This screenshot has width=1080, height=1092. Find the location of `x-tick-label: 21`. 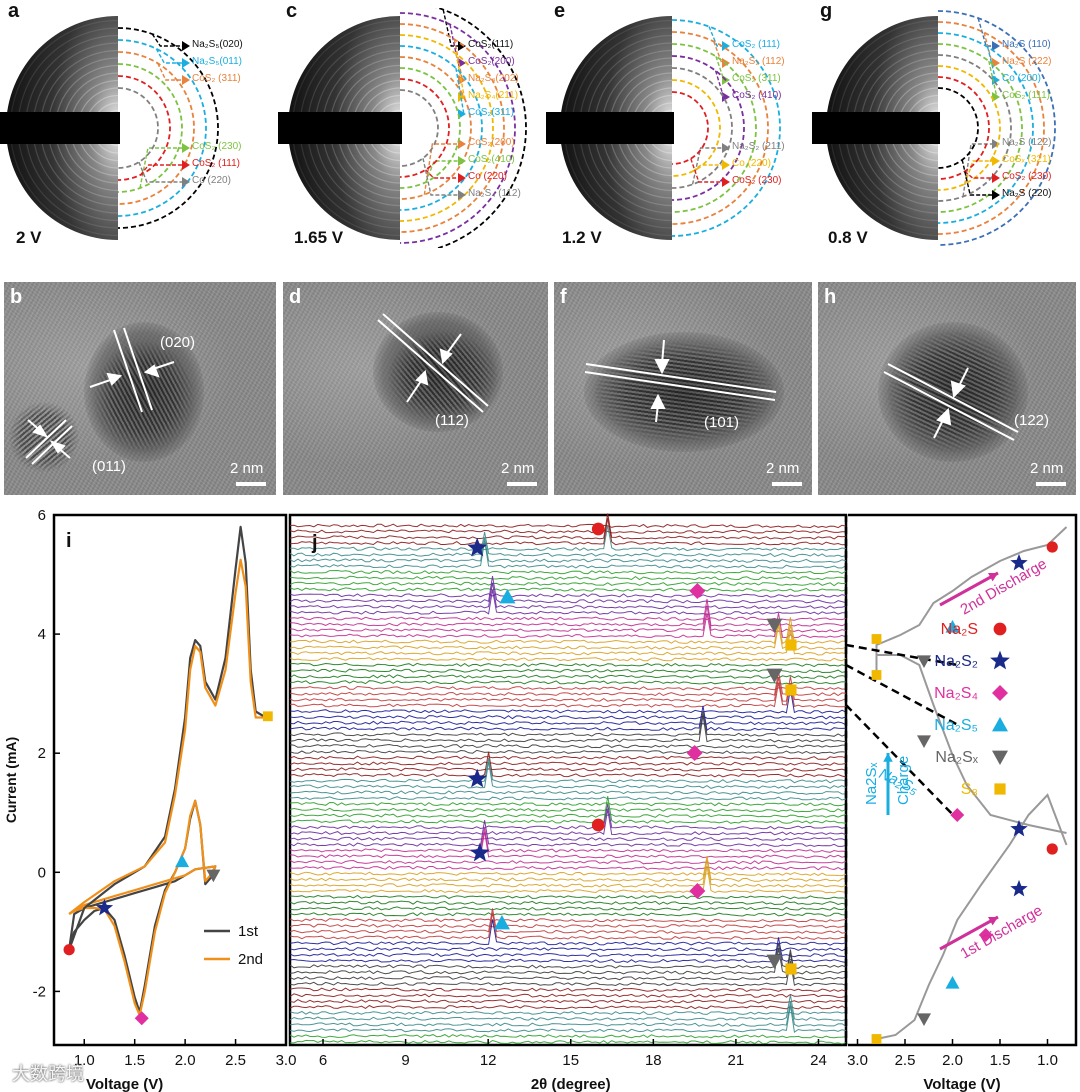

x-tick-label: 21 is located at coordinates (736, 1060).